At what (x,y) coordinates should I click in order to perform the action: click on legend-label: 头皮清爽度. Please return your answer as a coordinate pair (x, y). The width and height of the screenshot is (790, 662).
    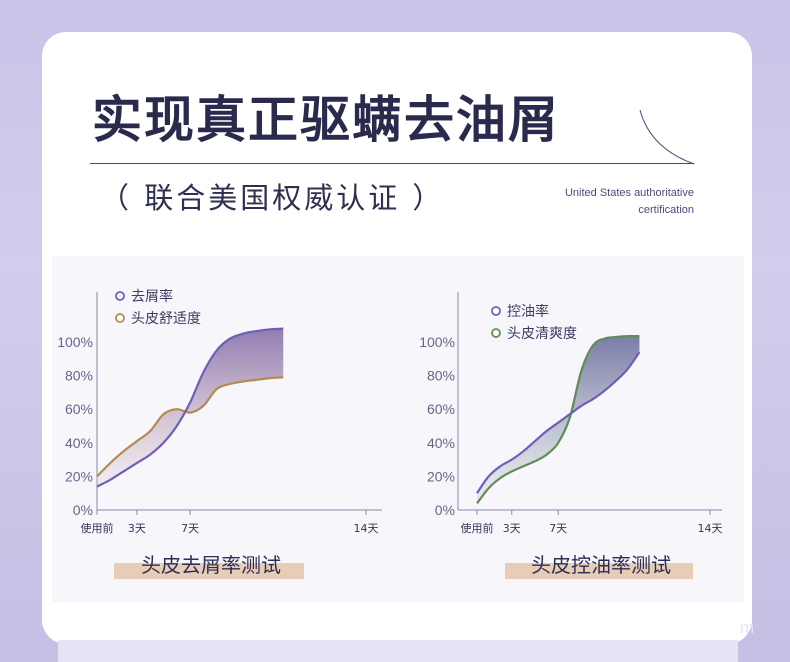
    Looking at the image, I should click on (542, 334).